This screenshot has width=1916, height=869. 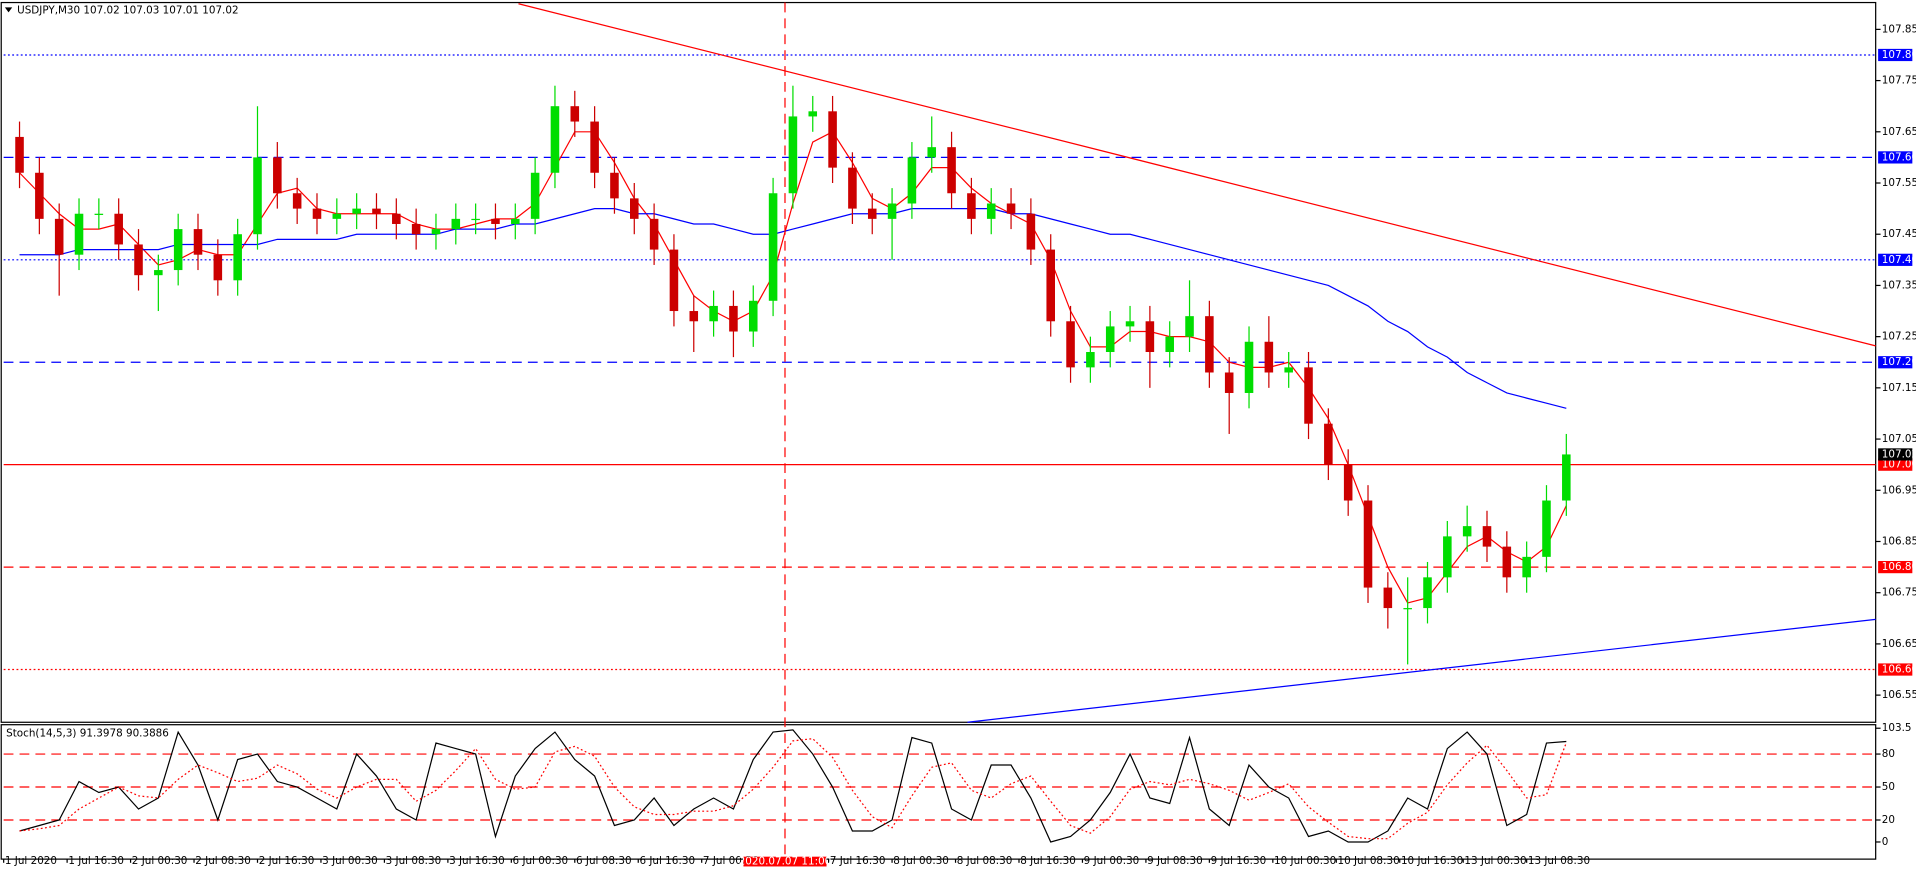 What do you see at coordinates (921, 861) in the screenshot?
I see `x-tick-label: 8 Jul 00:30` at bounding box center [921, 861].